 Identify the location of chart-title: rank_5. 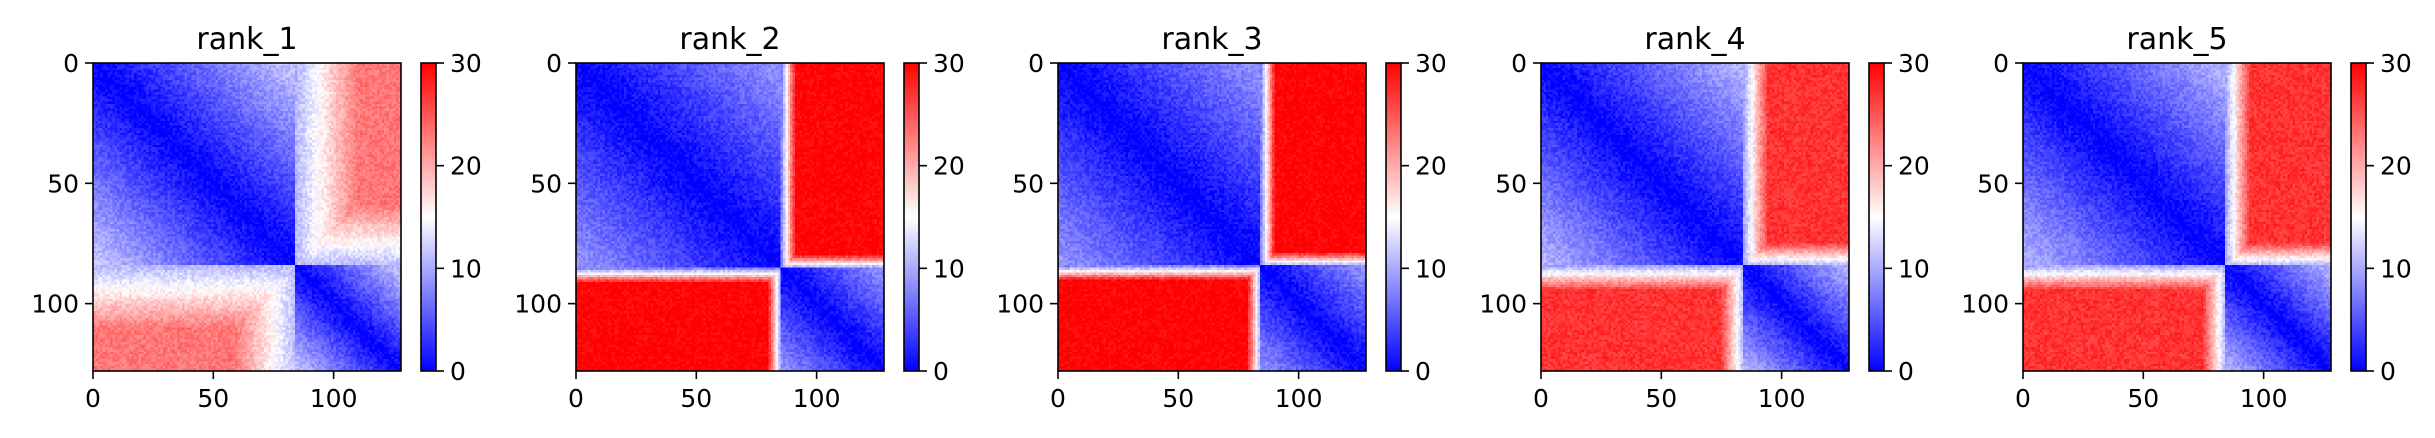
(2176, 39).